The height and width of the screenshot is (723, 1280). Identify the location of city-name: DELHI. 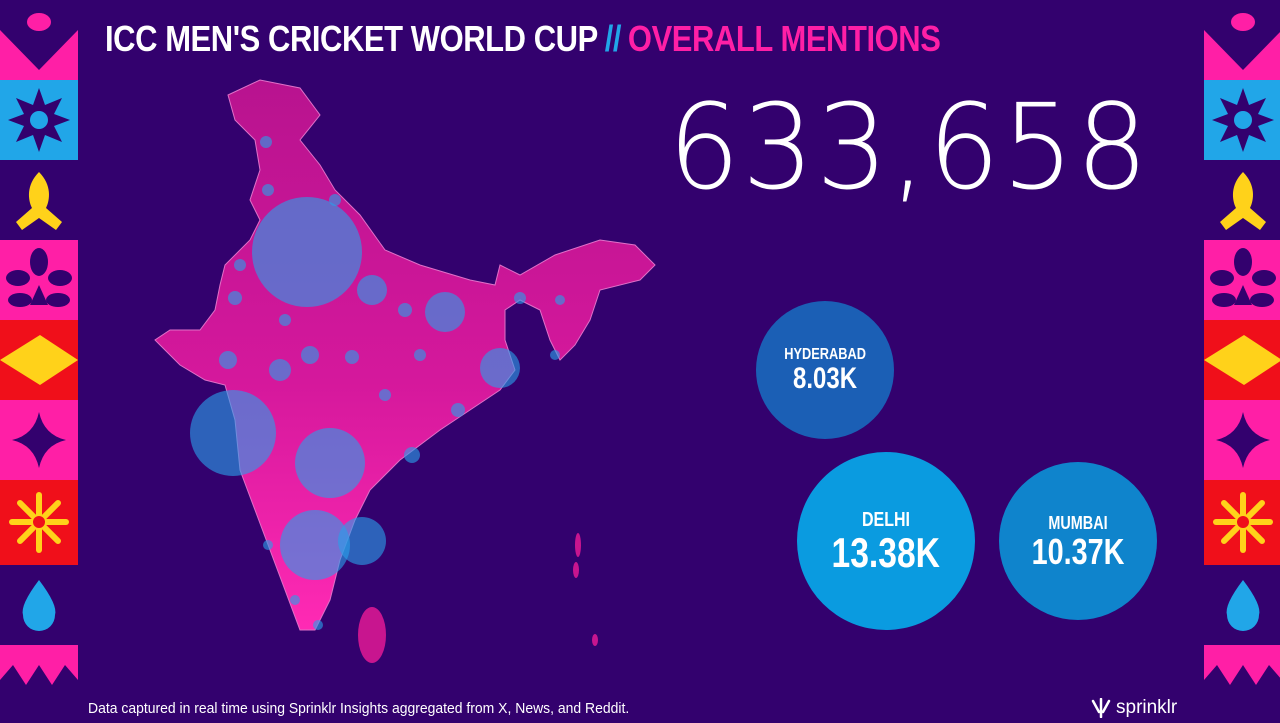
(886, 519).